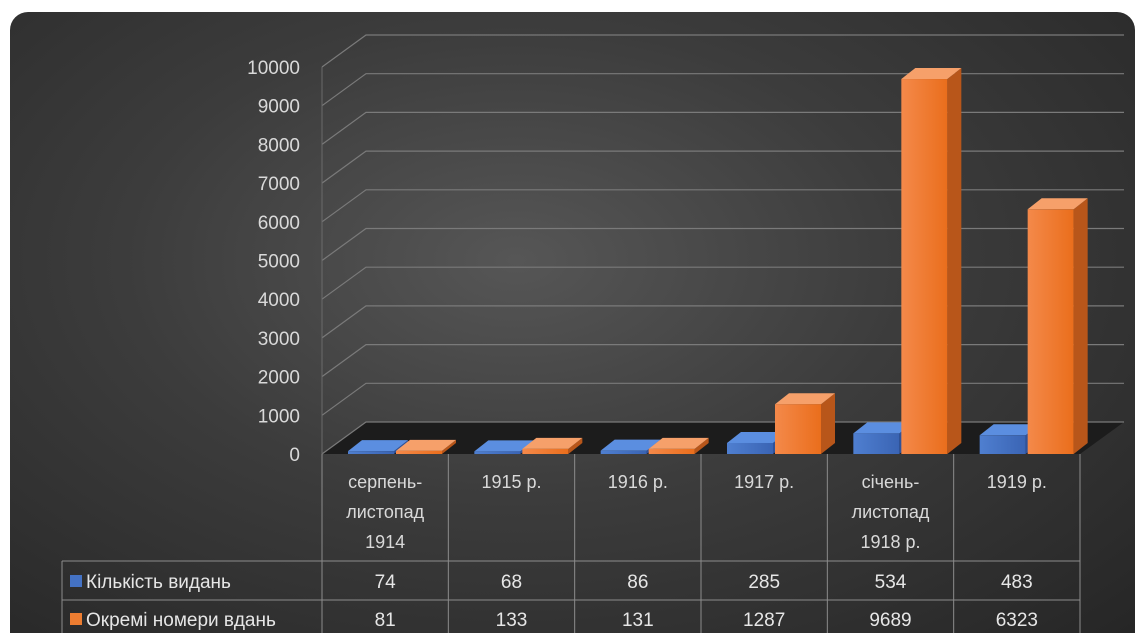 This screenshot has width=1135, height=633. Describe the element at coordinates (891, 582) in the screenshot. I see `data-label: 534` at that location.